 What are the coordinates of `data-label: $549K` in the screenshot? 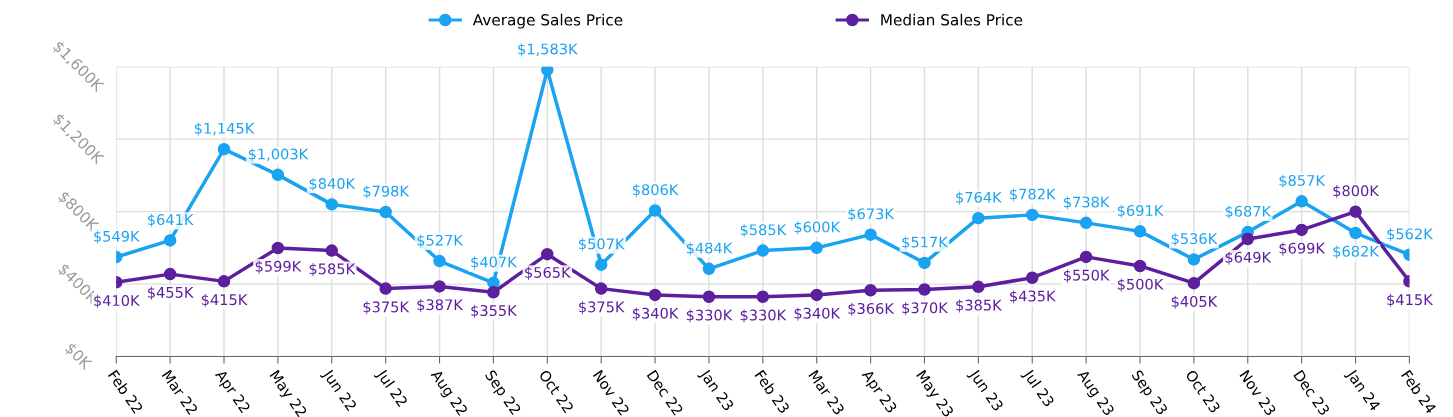 It's located at (117, 237).